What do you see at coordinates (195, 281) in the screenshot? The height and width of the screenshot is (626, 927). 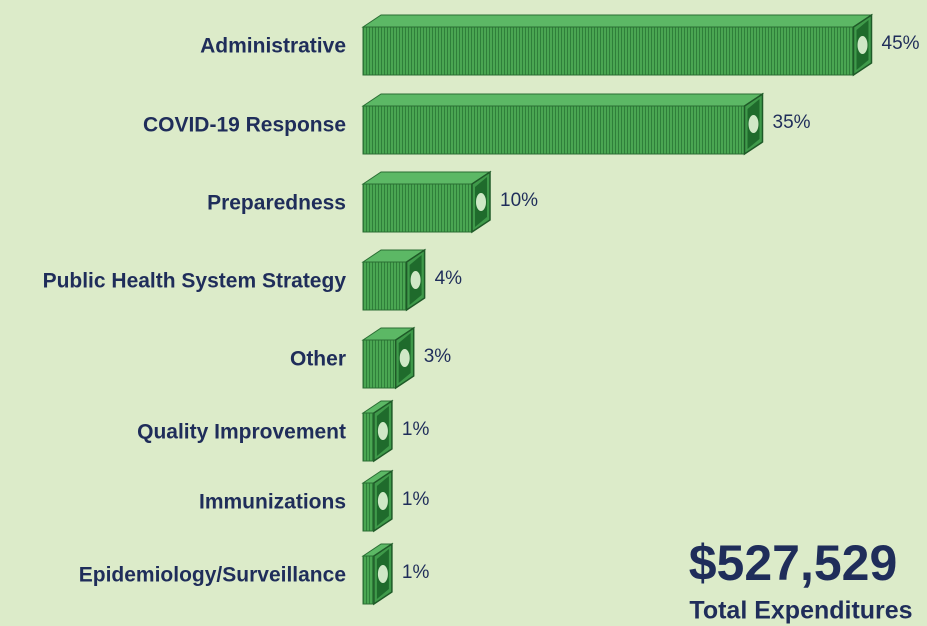 I see `category-label: Public Health System Strategy` at bounding box center [195, 281].